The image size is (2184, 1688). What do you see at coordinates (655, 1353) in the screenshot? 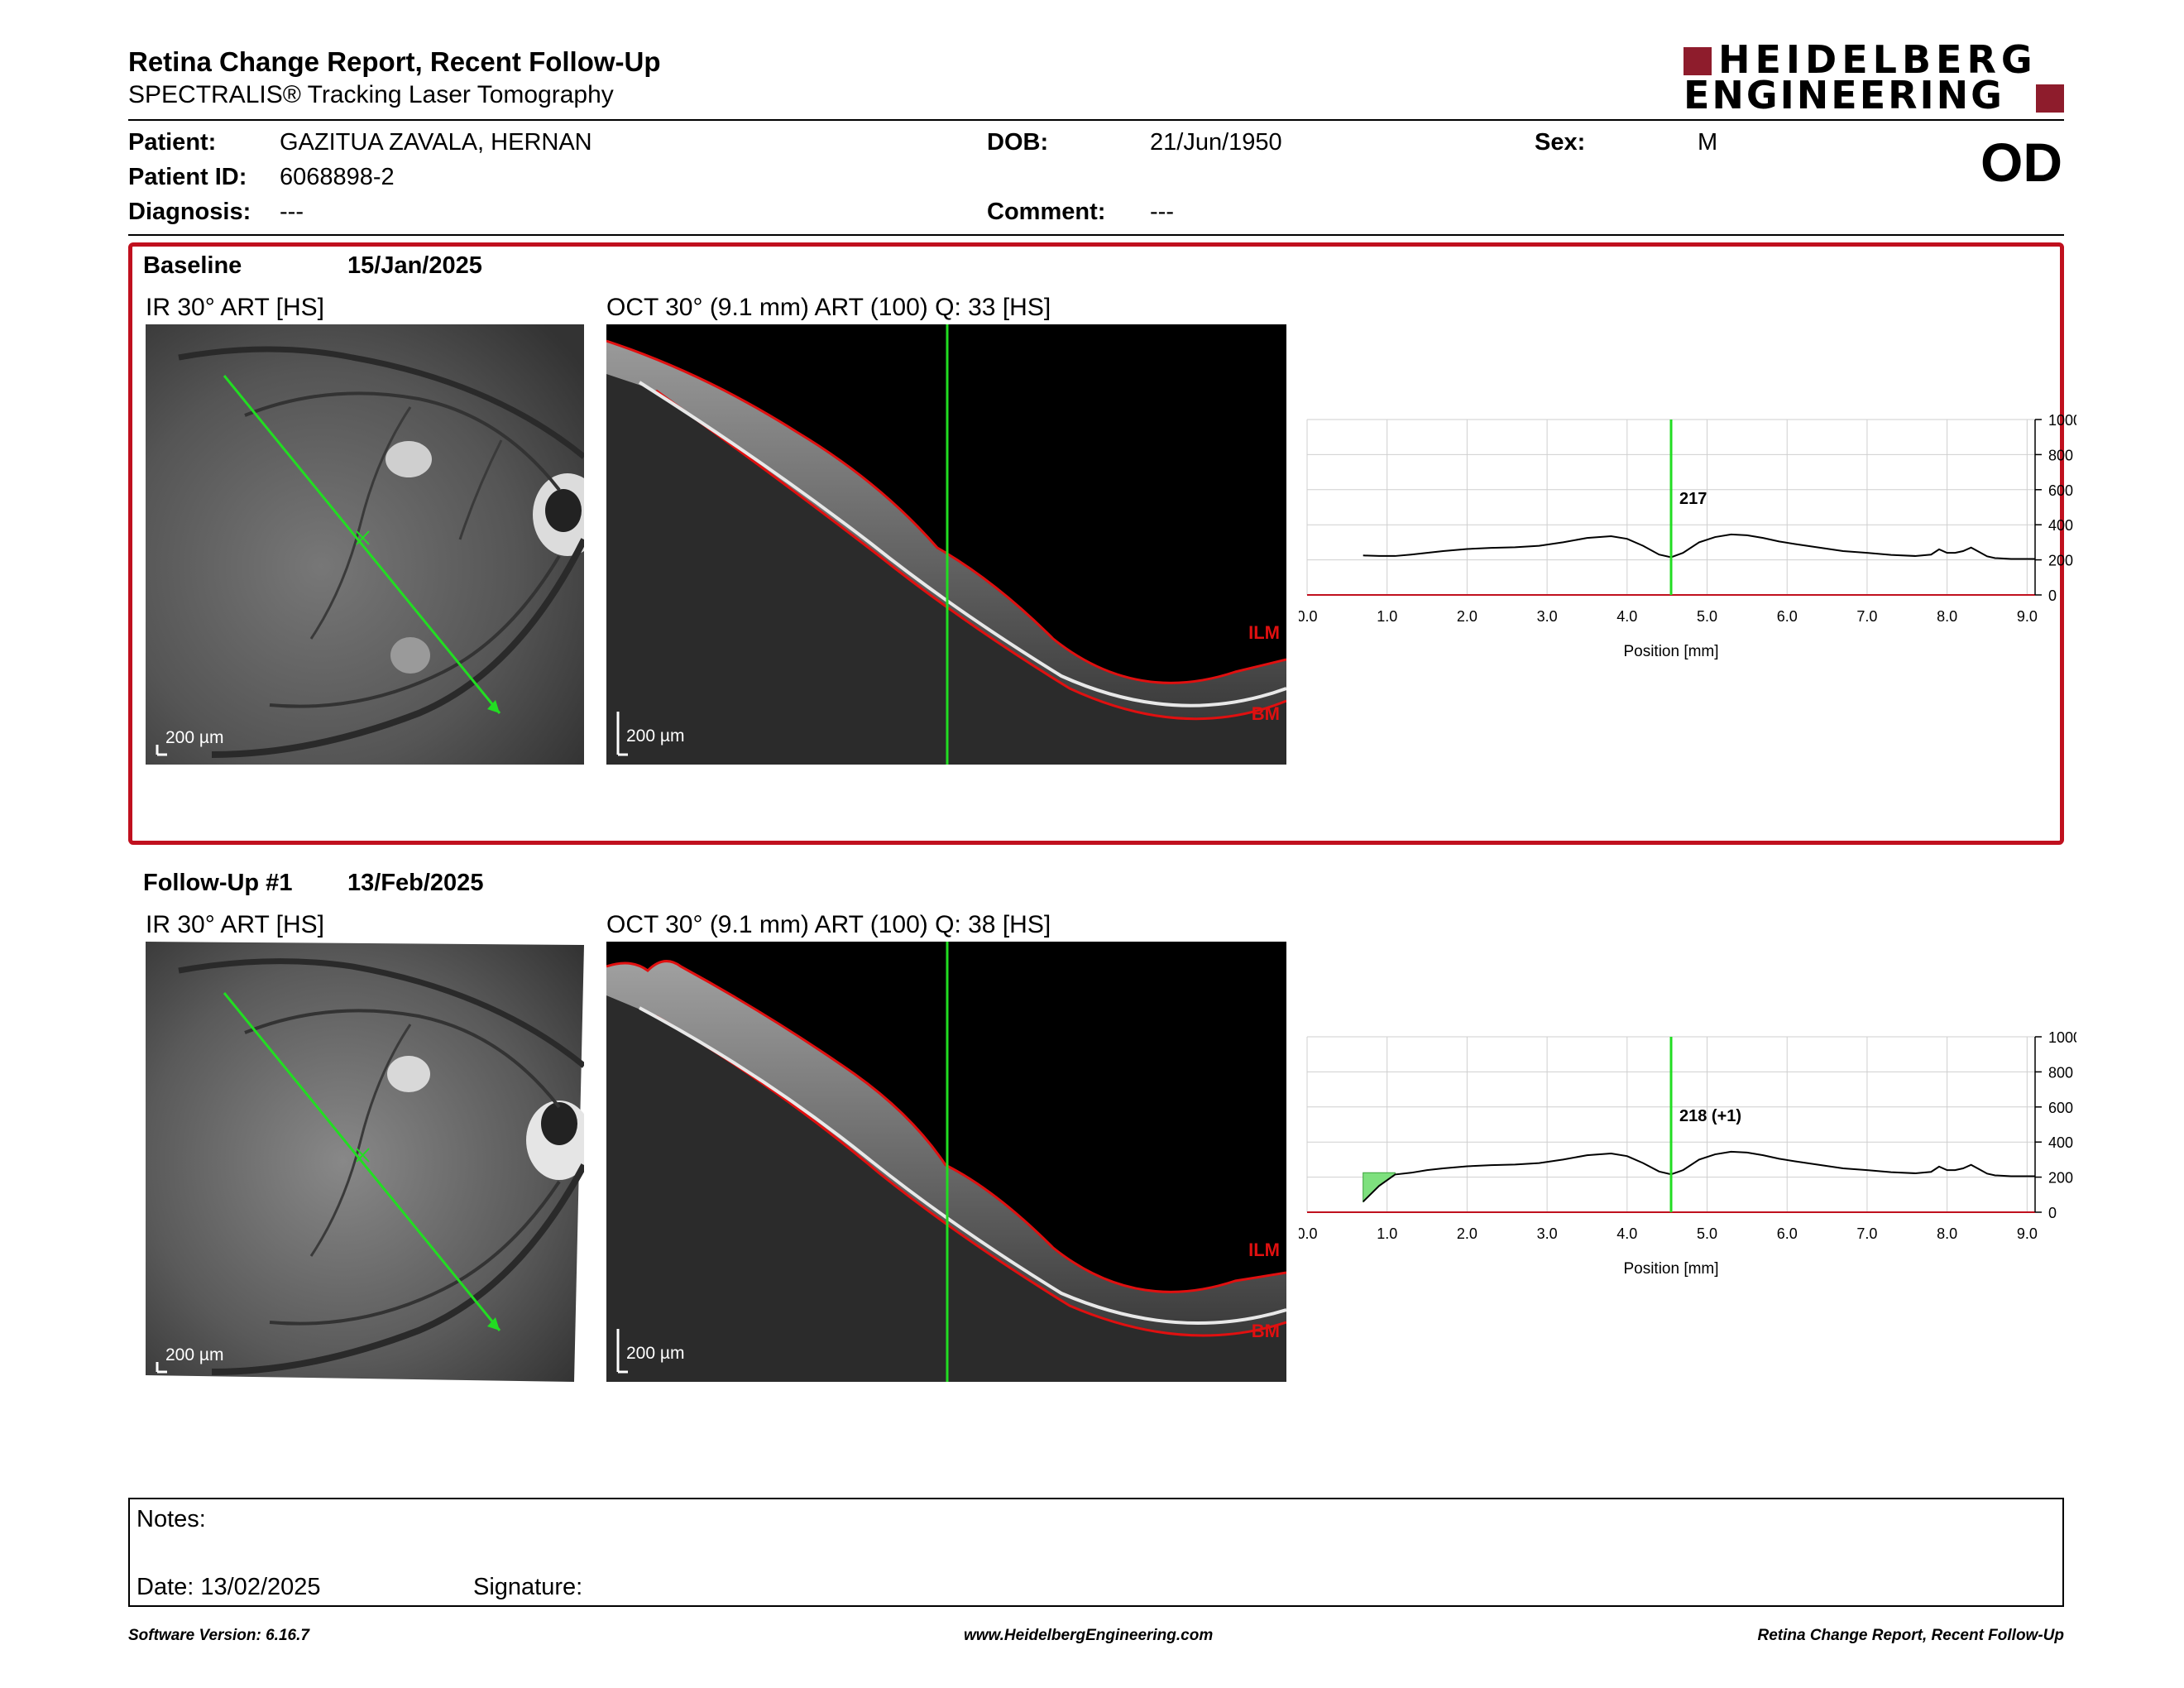
I see `followup-oct-scale: 200 µm` at bounding box center [655, 1353].